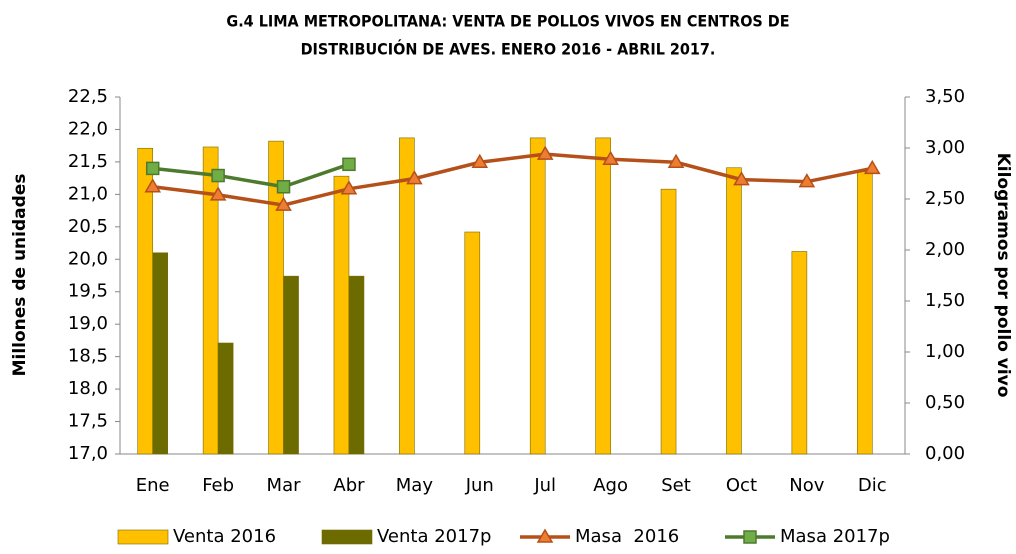  Describe the element at coordinates (945, 402) in the screenshot. I see `y2-tick-label: 0,50` at that location.